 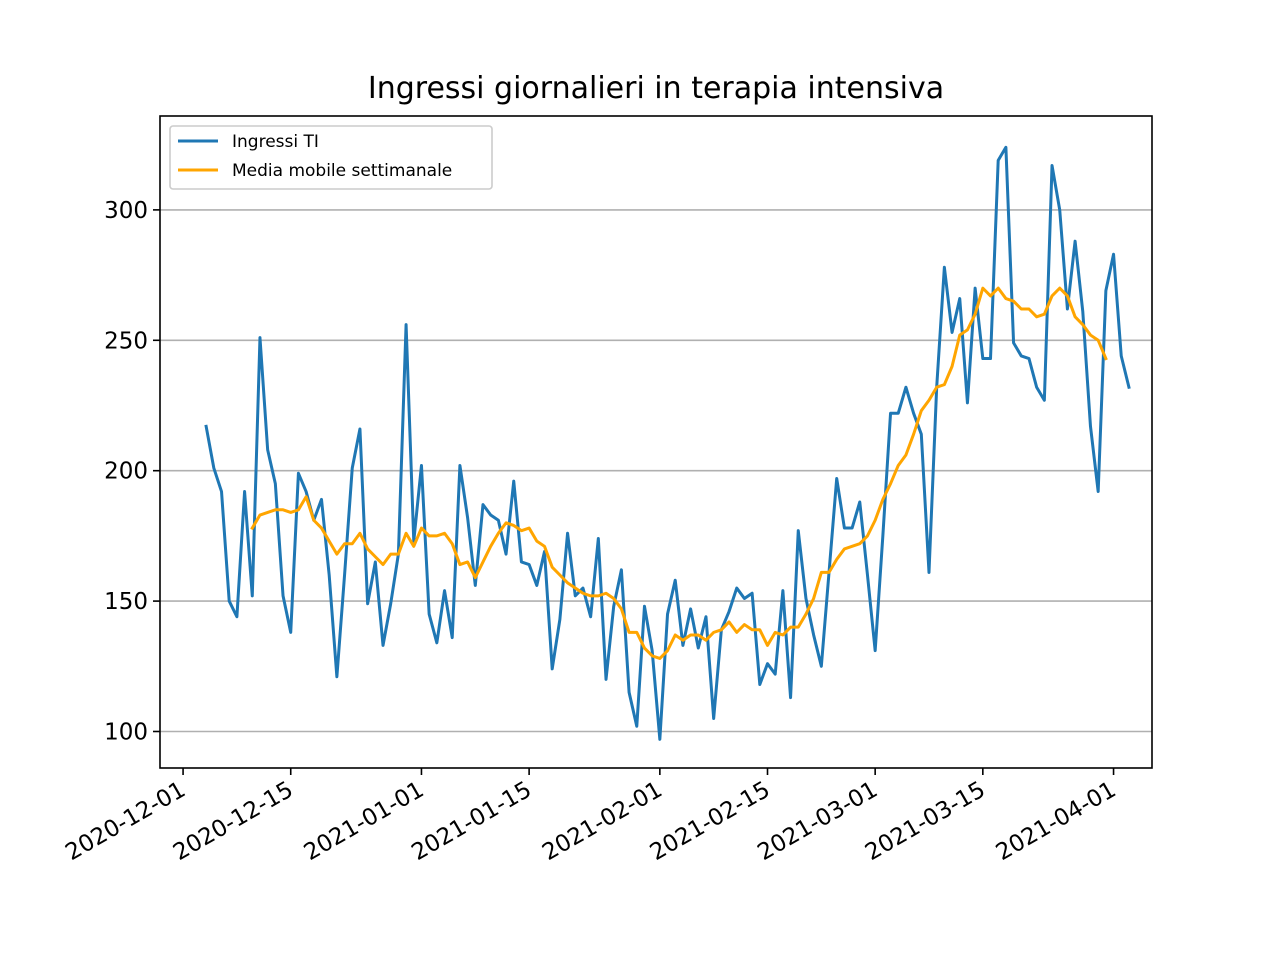 What do you see at coordinates (126, 211) in the screenshot?
I see `y-tick-label: 300` at bounding box center [126, 211].